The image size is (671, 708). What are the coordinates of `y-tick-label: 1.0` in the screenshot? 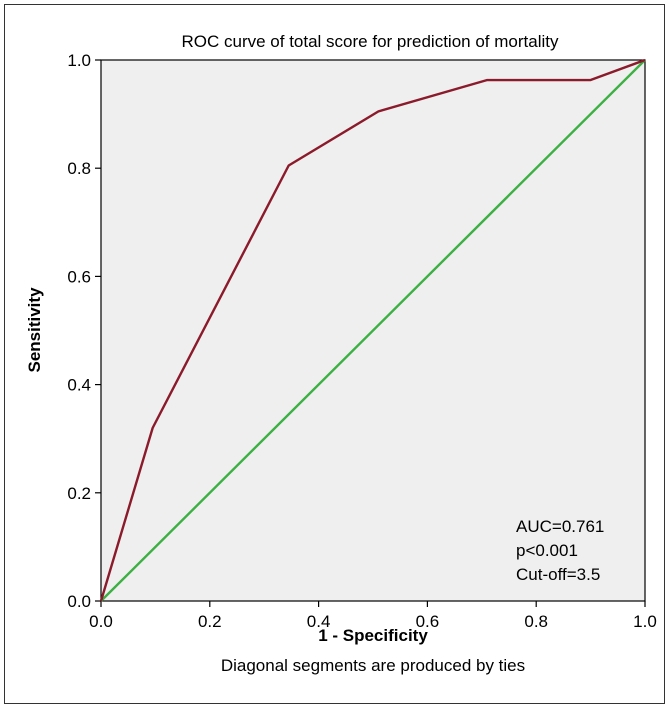 It's located at (79, 60).